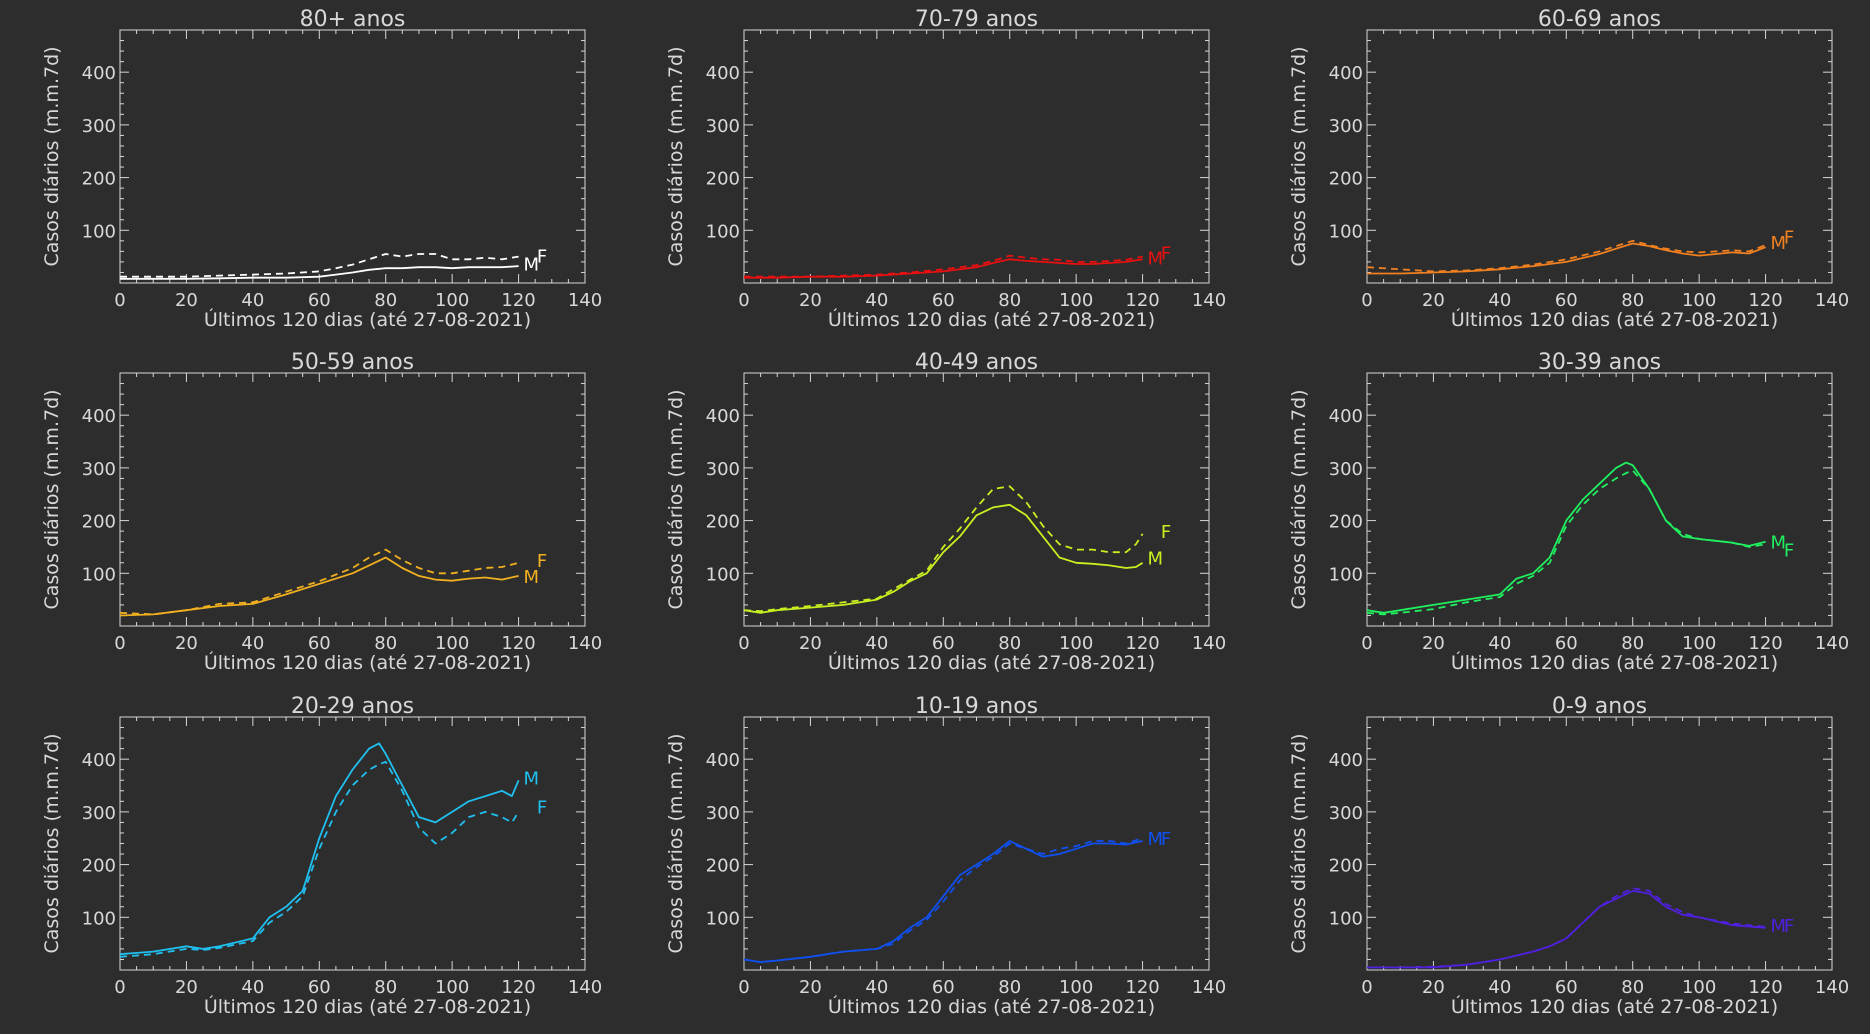 This screenshot has width=1870, height=1034. What do you see at coordinates (353, 19) in the screenshot?
I see `chart-title: 80+ anos` at bounding box center [353, 19].